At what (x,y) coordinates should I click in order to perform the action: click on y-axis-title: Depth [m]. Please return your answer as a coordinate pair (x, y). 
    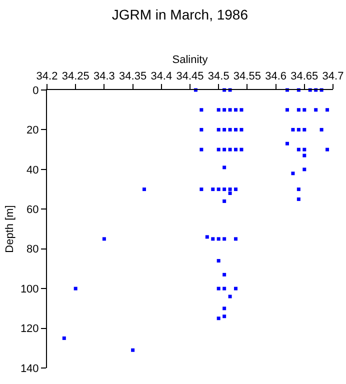
    Looking at the image, I should click on (10, 229).